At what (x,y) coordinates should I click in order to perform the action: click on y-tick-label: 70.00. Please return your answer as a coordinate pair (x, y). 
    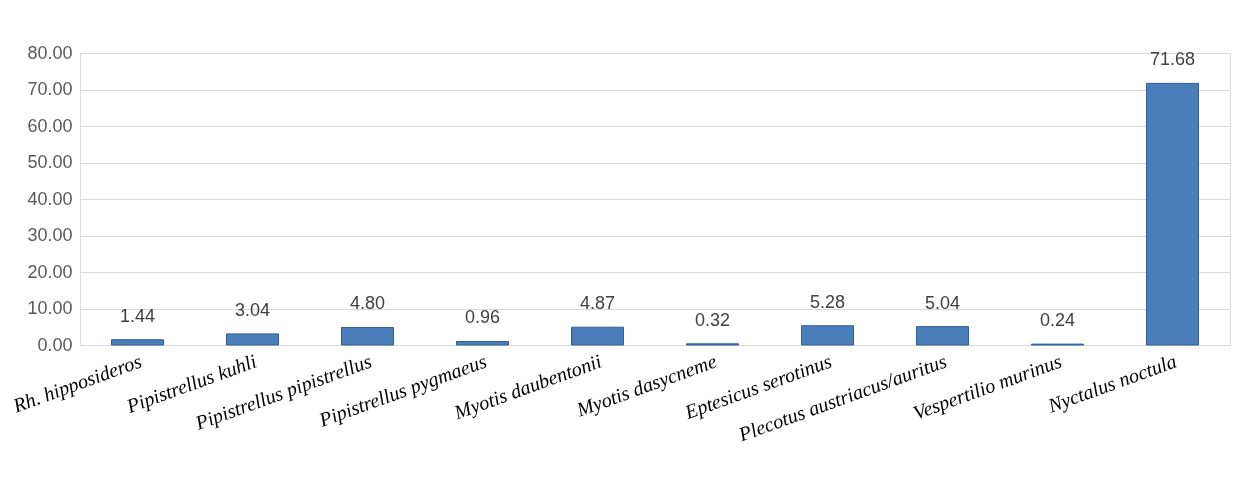
    Looking at the image, I should click on (50, 89).